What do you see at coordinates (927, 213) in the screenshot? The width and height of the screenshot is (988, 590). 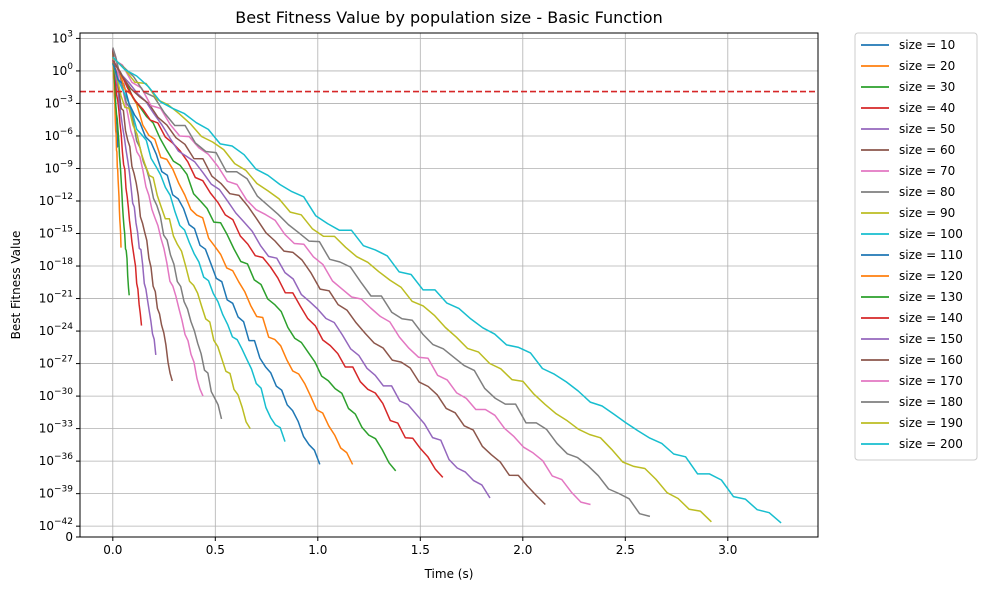 I see `legend-item: size = 90` at bounding box center [927, 213].